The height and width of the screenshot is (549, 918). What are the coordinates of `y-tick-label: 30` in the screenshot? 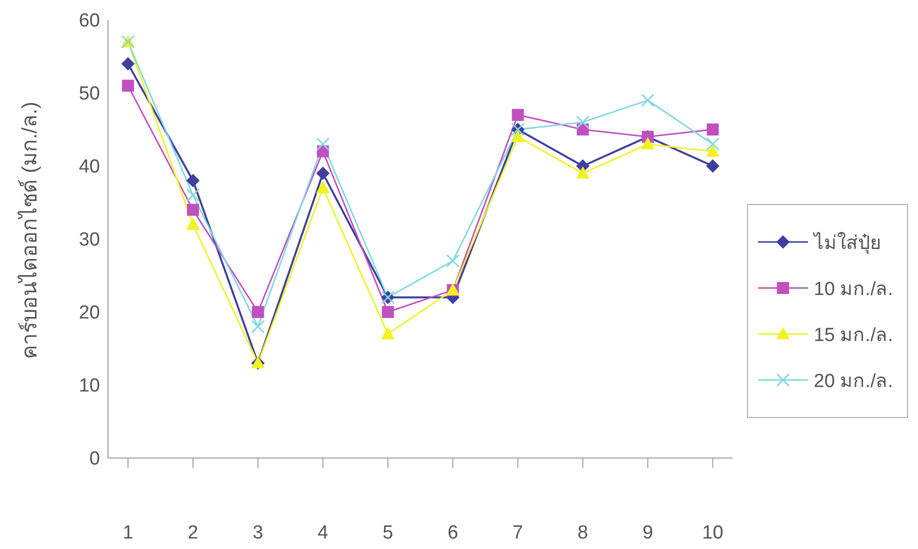 It's located at (89, 240).